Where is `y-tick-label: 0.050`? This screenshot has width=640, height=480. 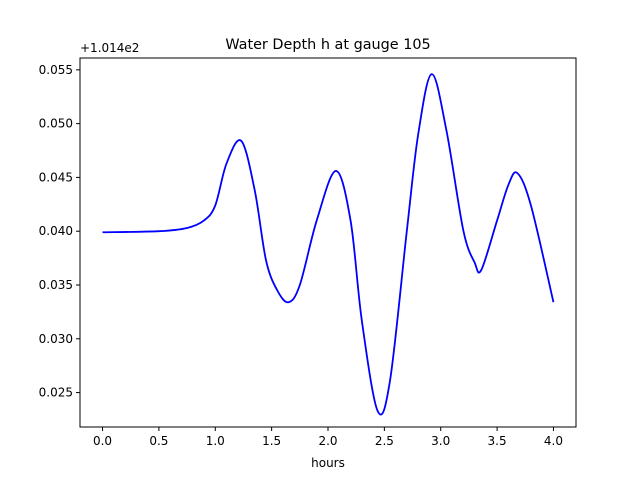
y-tick-label: 0.050 is located at coordinates (56, 124).